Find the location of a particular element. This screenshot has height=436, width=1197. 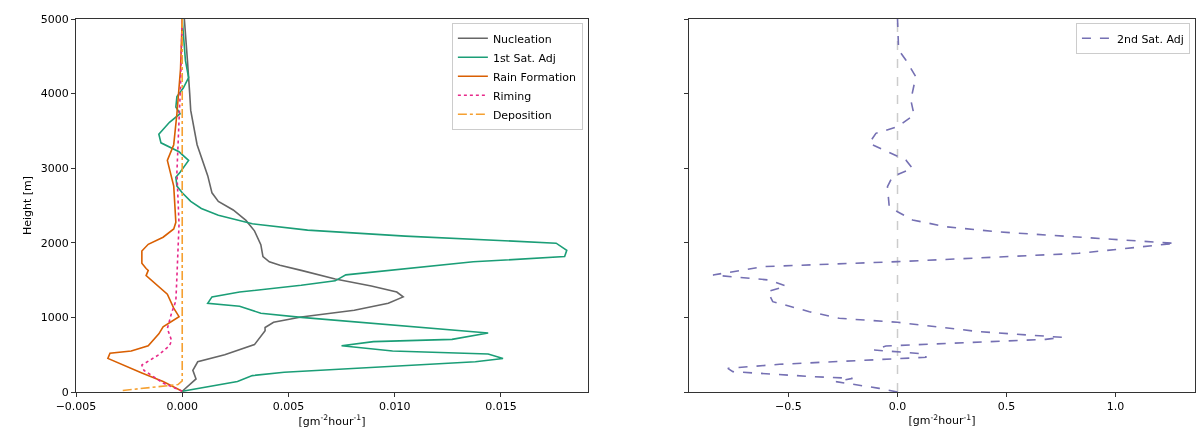

legend-label: Riming is located at coordinates (512, 96).